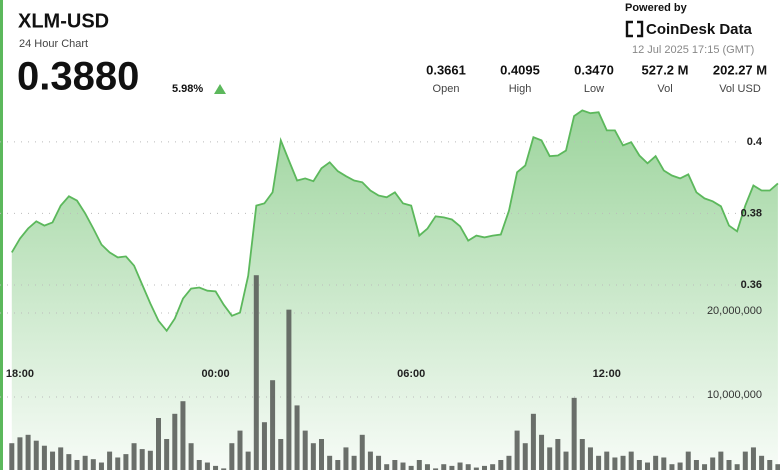  Describe the element at coordinates (693, 50) in the screenshot. I see `timestamp: 12 Jul 2025 17:15 (GMT)` at that location.